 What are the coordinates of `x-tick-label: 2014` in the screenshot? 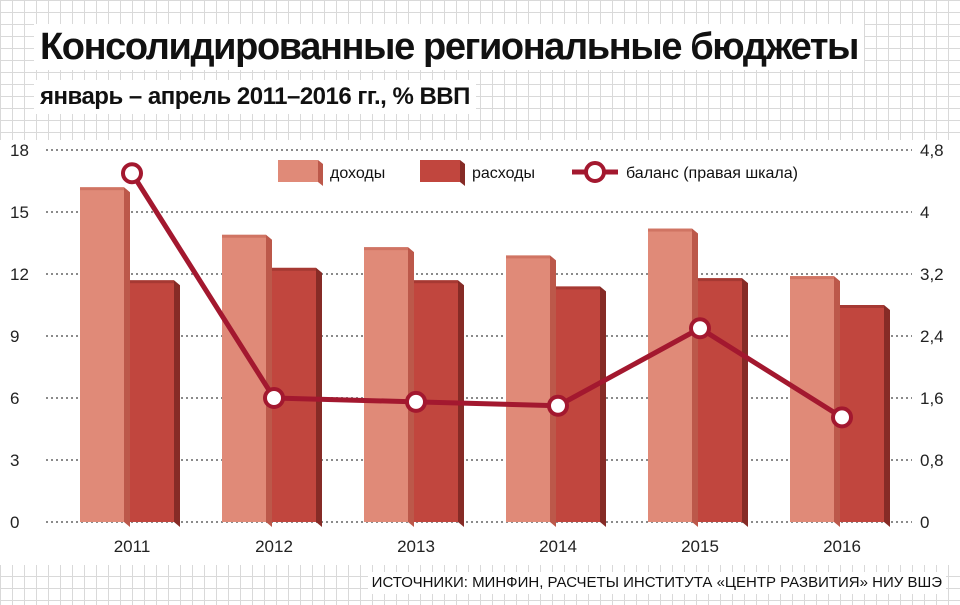 It's located at (558, 546).